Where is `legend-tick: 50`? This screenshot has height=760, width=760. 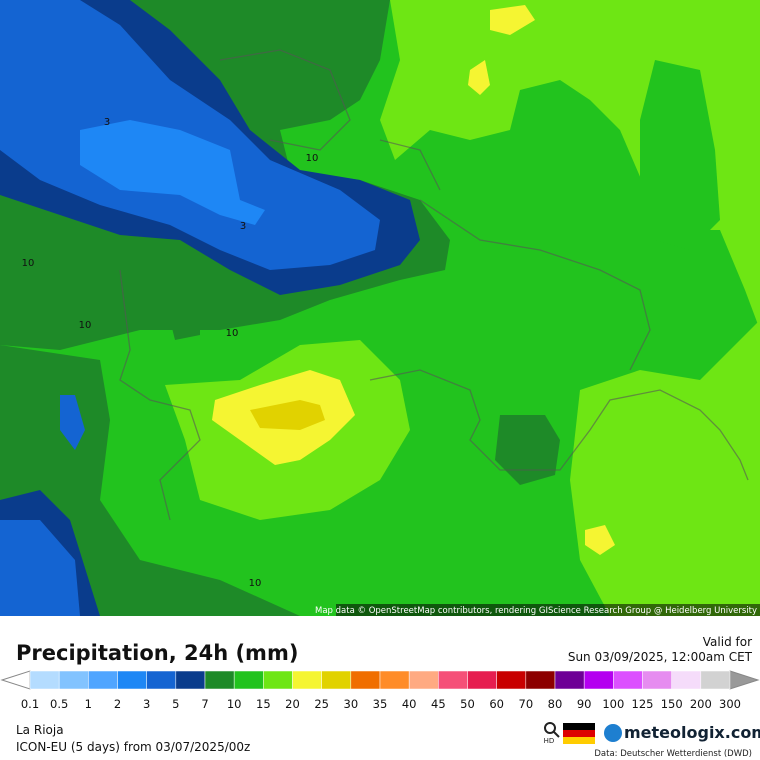
legend-tick: 50 is located at coordinates (467, 704).